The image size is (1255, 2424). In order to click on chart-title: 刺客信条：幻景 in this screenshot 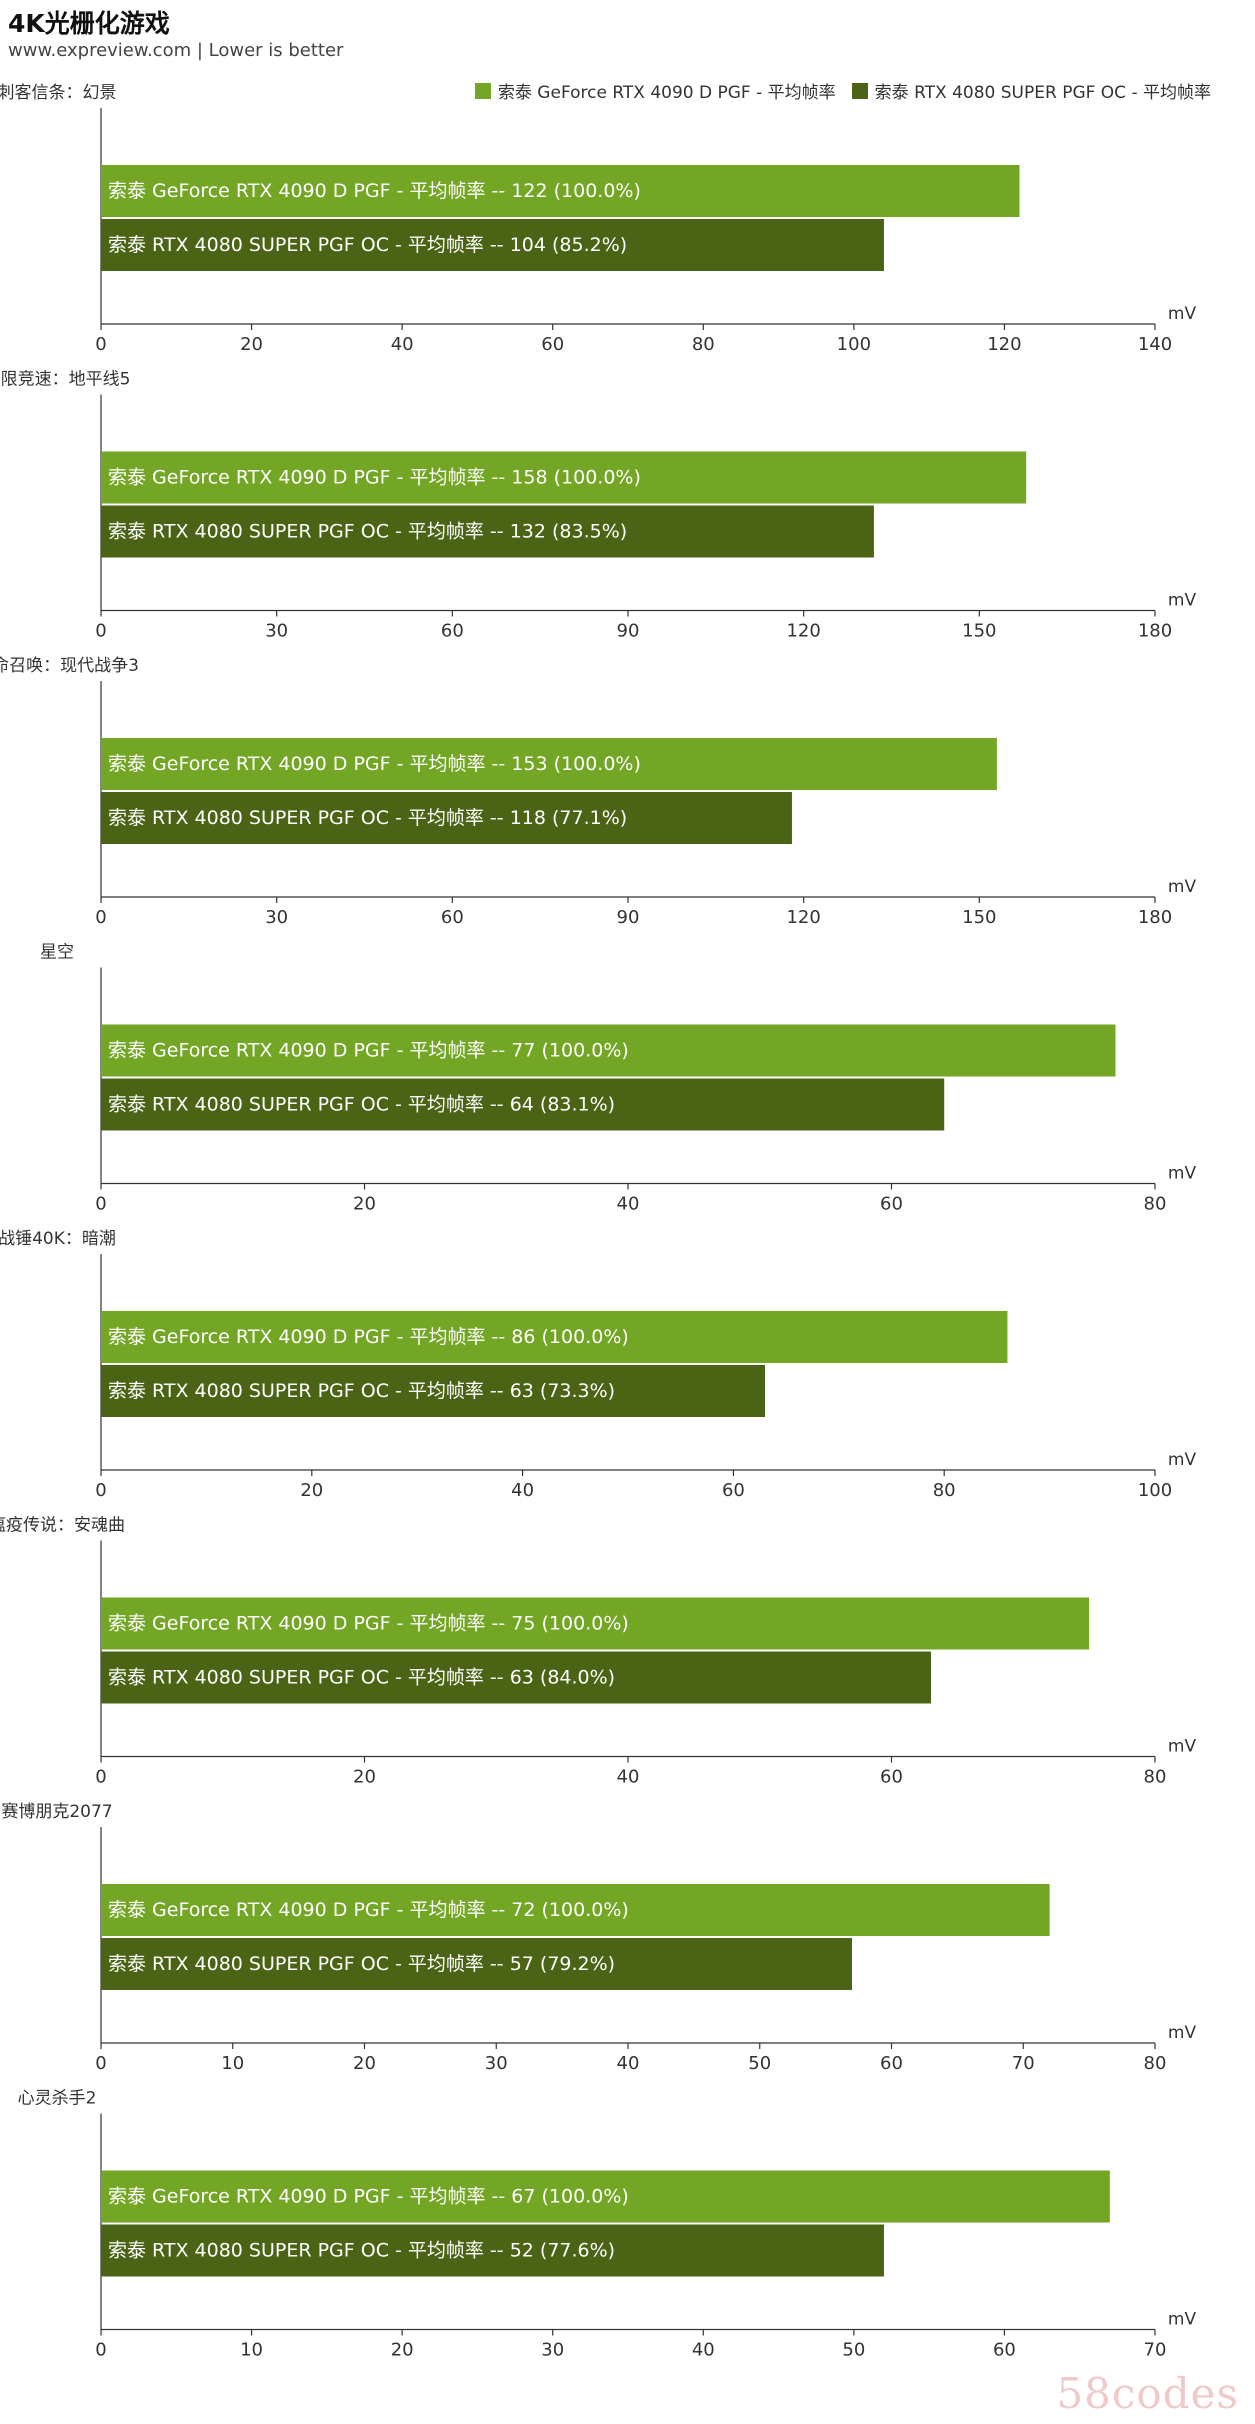, I will do `click(58, 93)`.